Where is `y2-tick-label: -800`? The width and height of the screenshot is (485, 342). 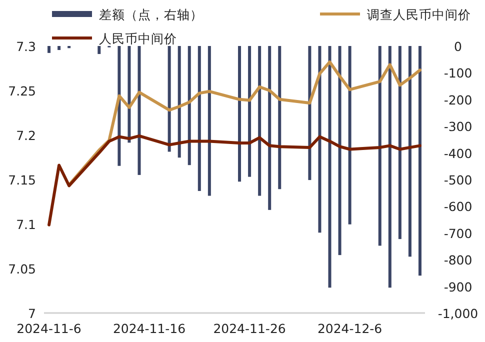
y2-tick-label: -800 is located at coordinates (458, 260).